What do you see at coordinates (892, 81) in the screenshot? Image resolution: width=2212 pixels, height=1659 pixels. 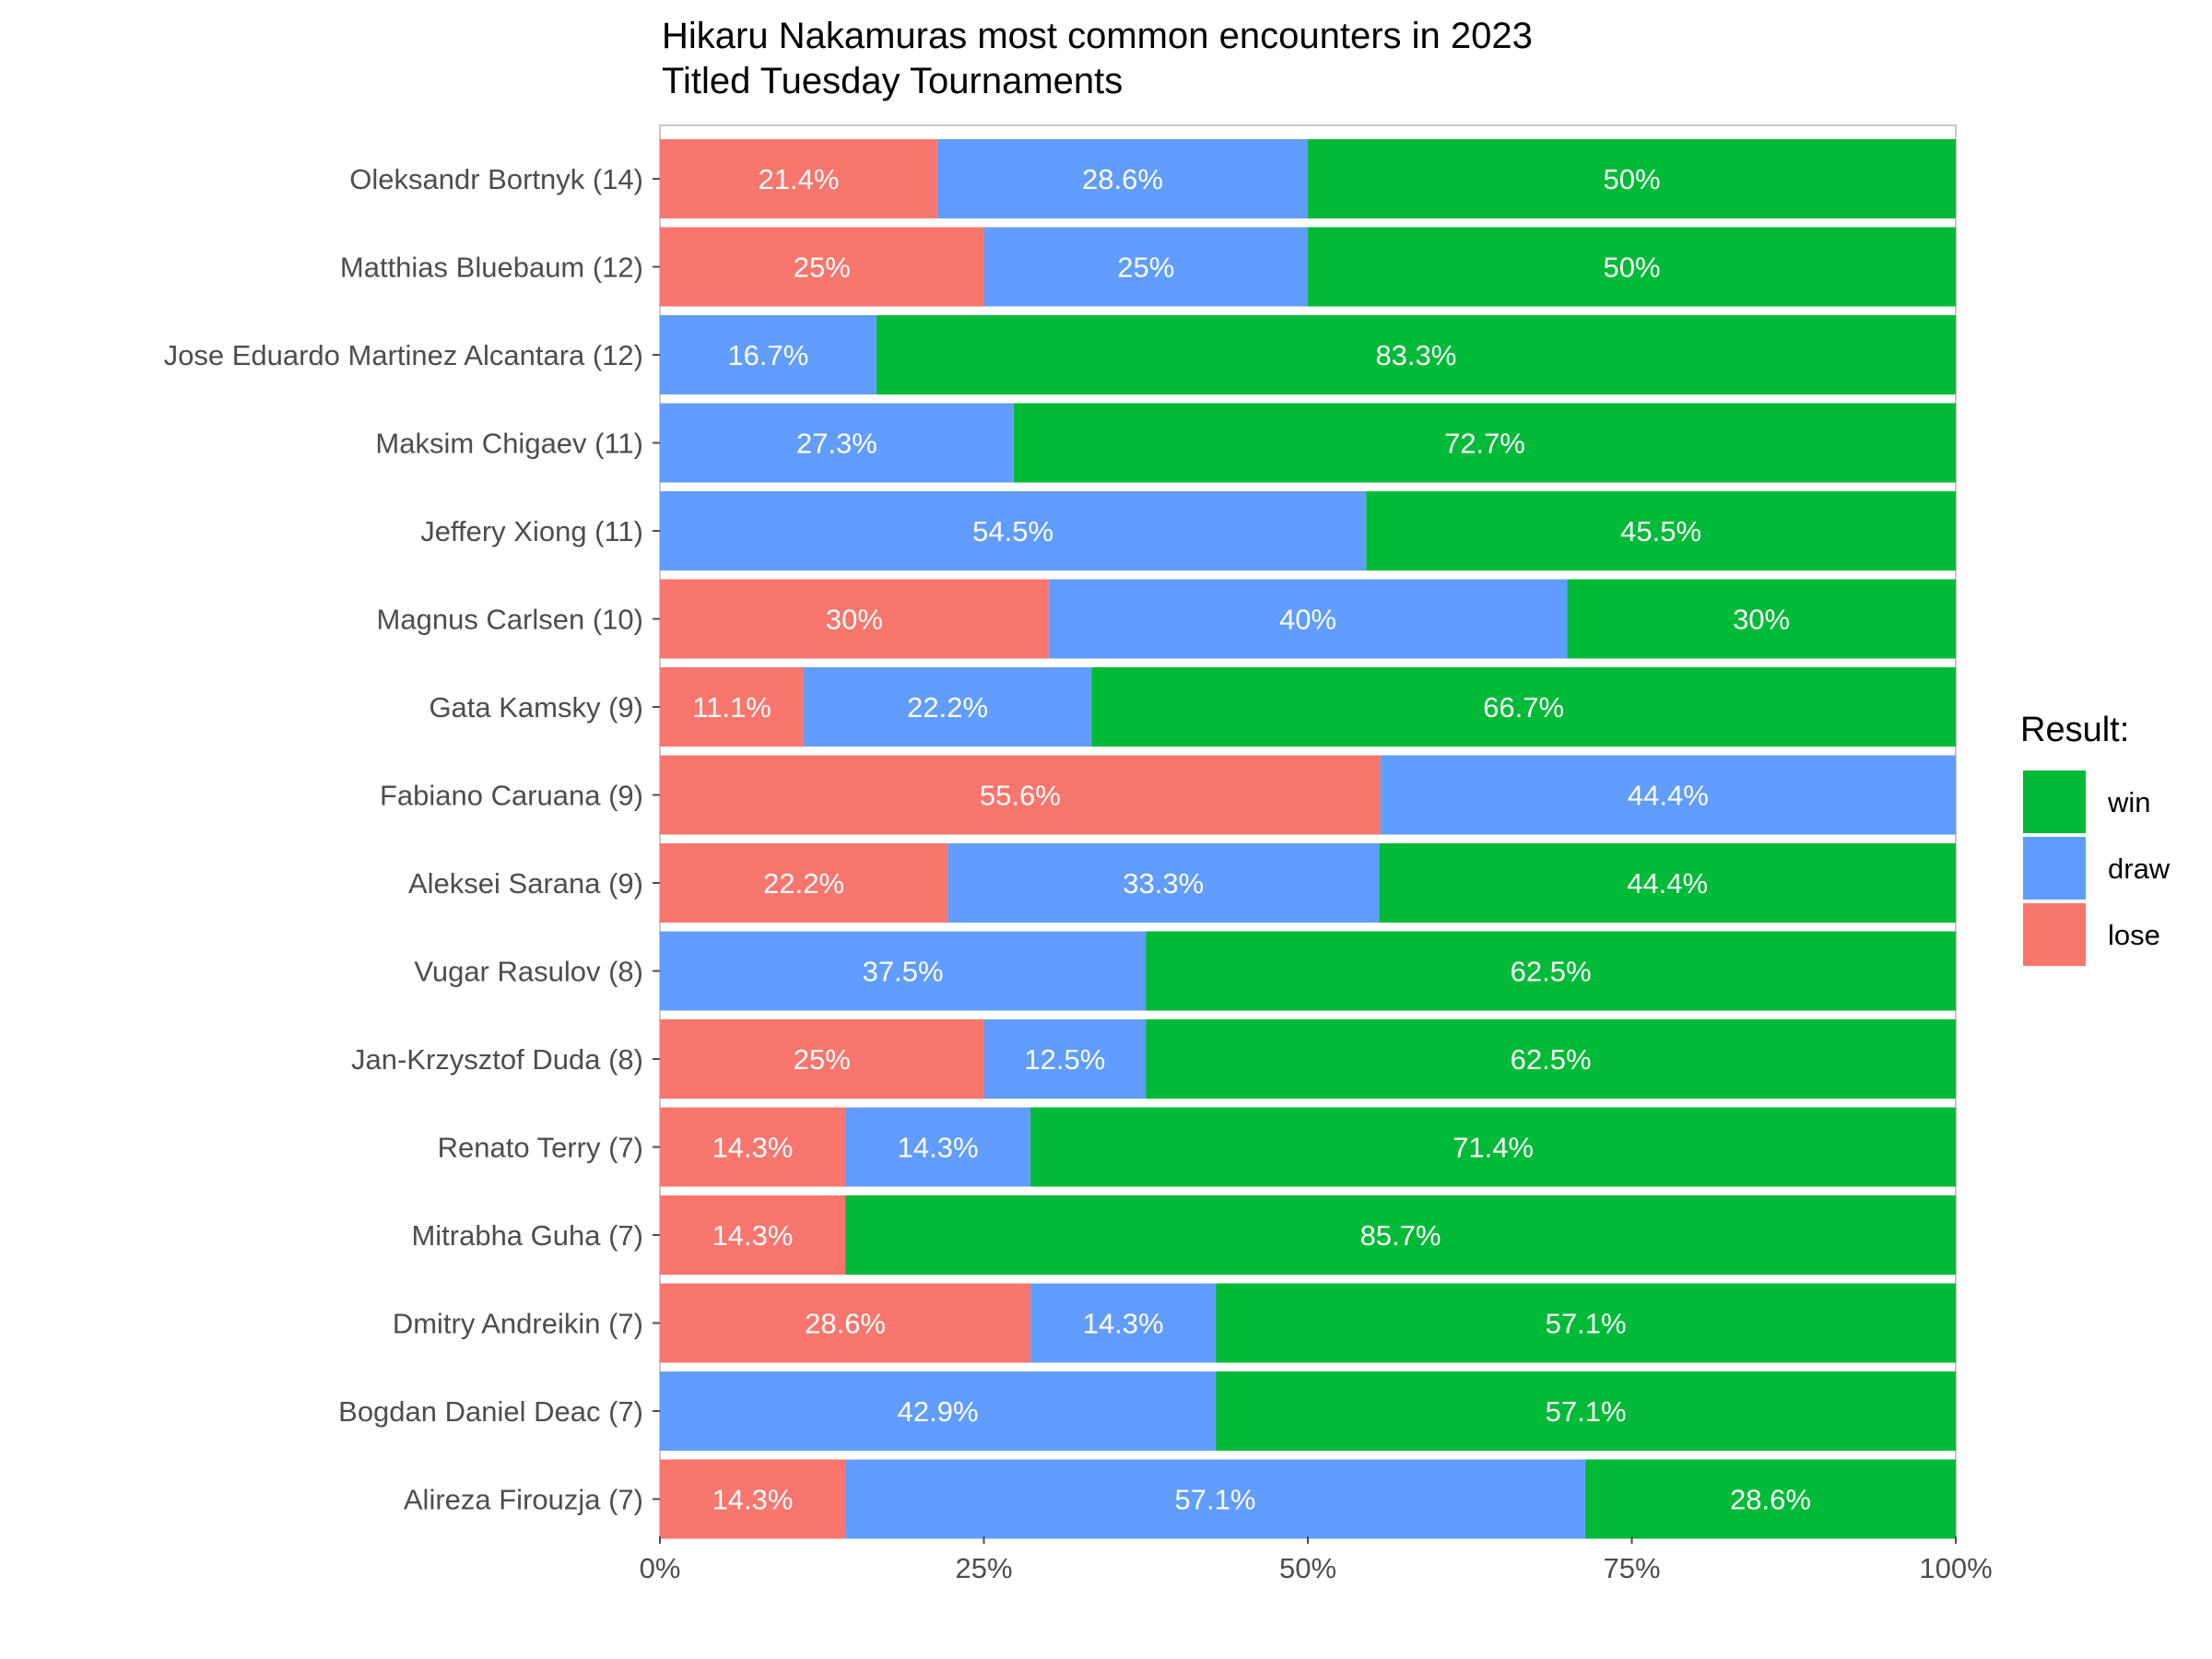 I see `chart-subtitle: Titled Tuesday Tournaments` at bounding box center [892, 81].